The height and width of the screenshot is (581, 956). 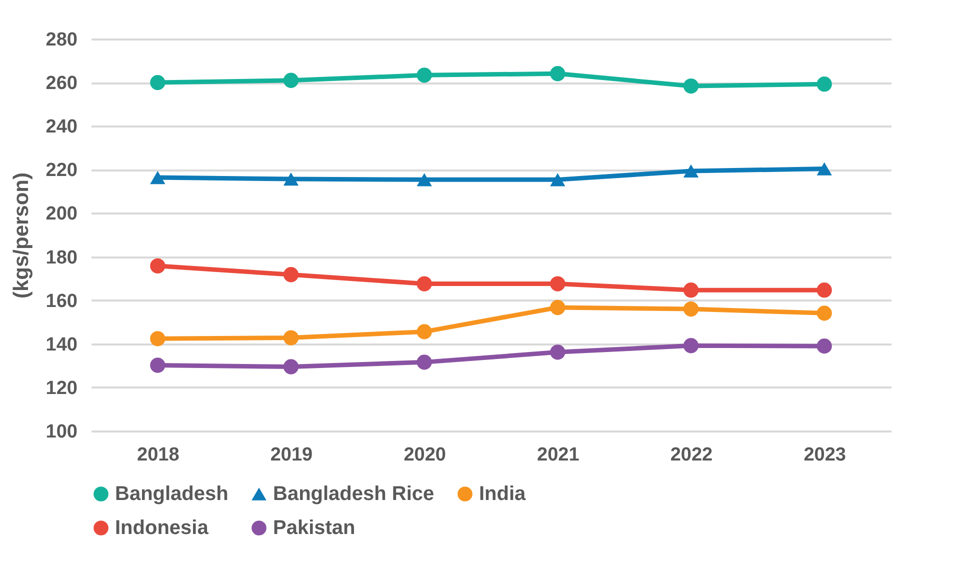 What do you see at coordinates (291, 455) in the screenshot?
I see `x-tick-label: 2019` at bounding box center [291, 455].